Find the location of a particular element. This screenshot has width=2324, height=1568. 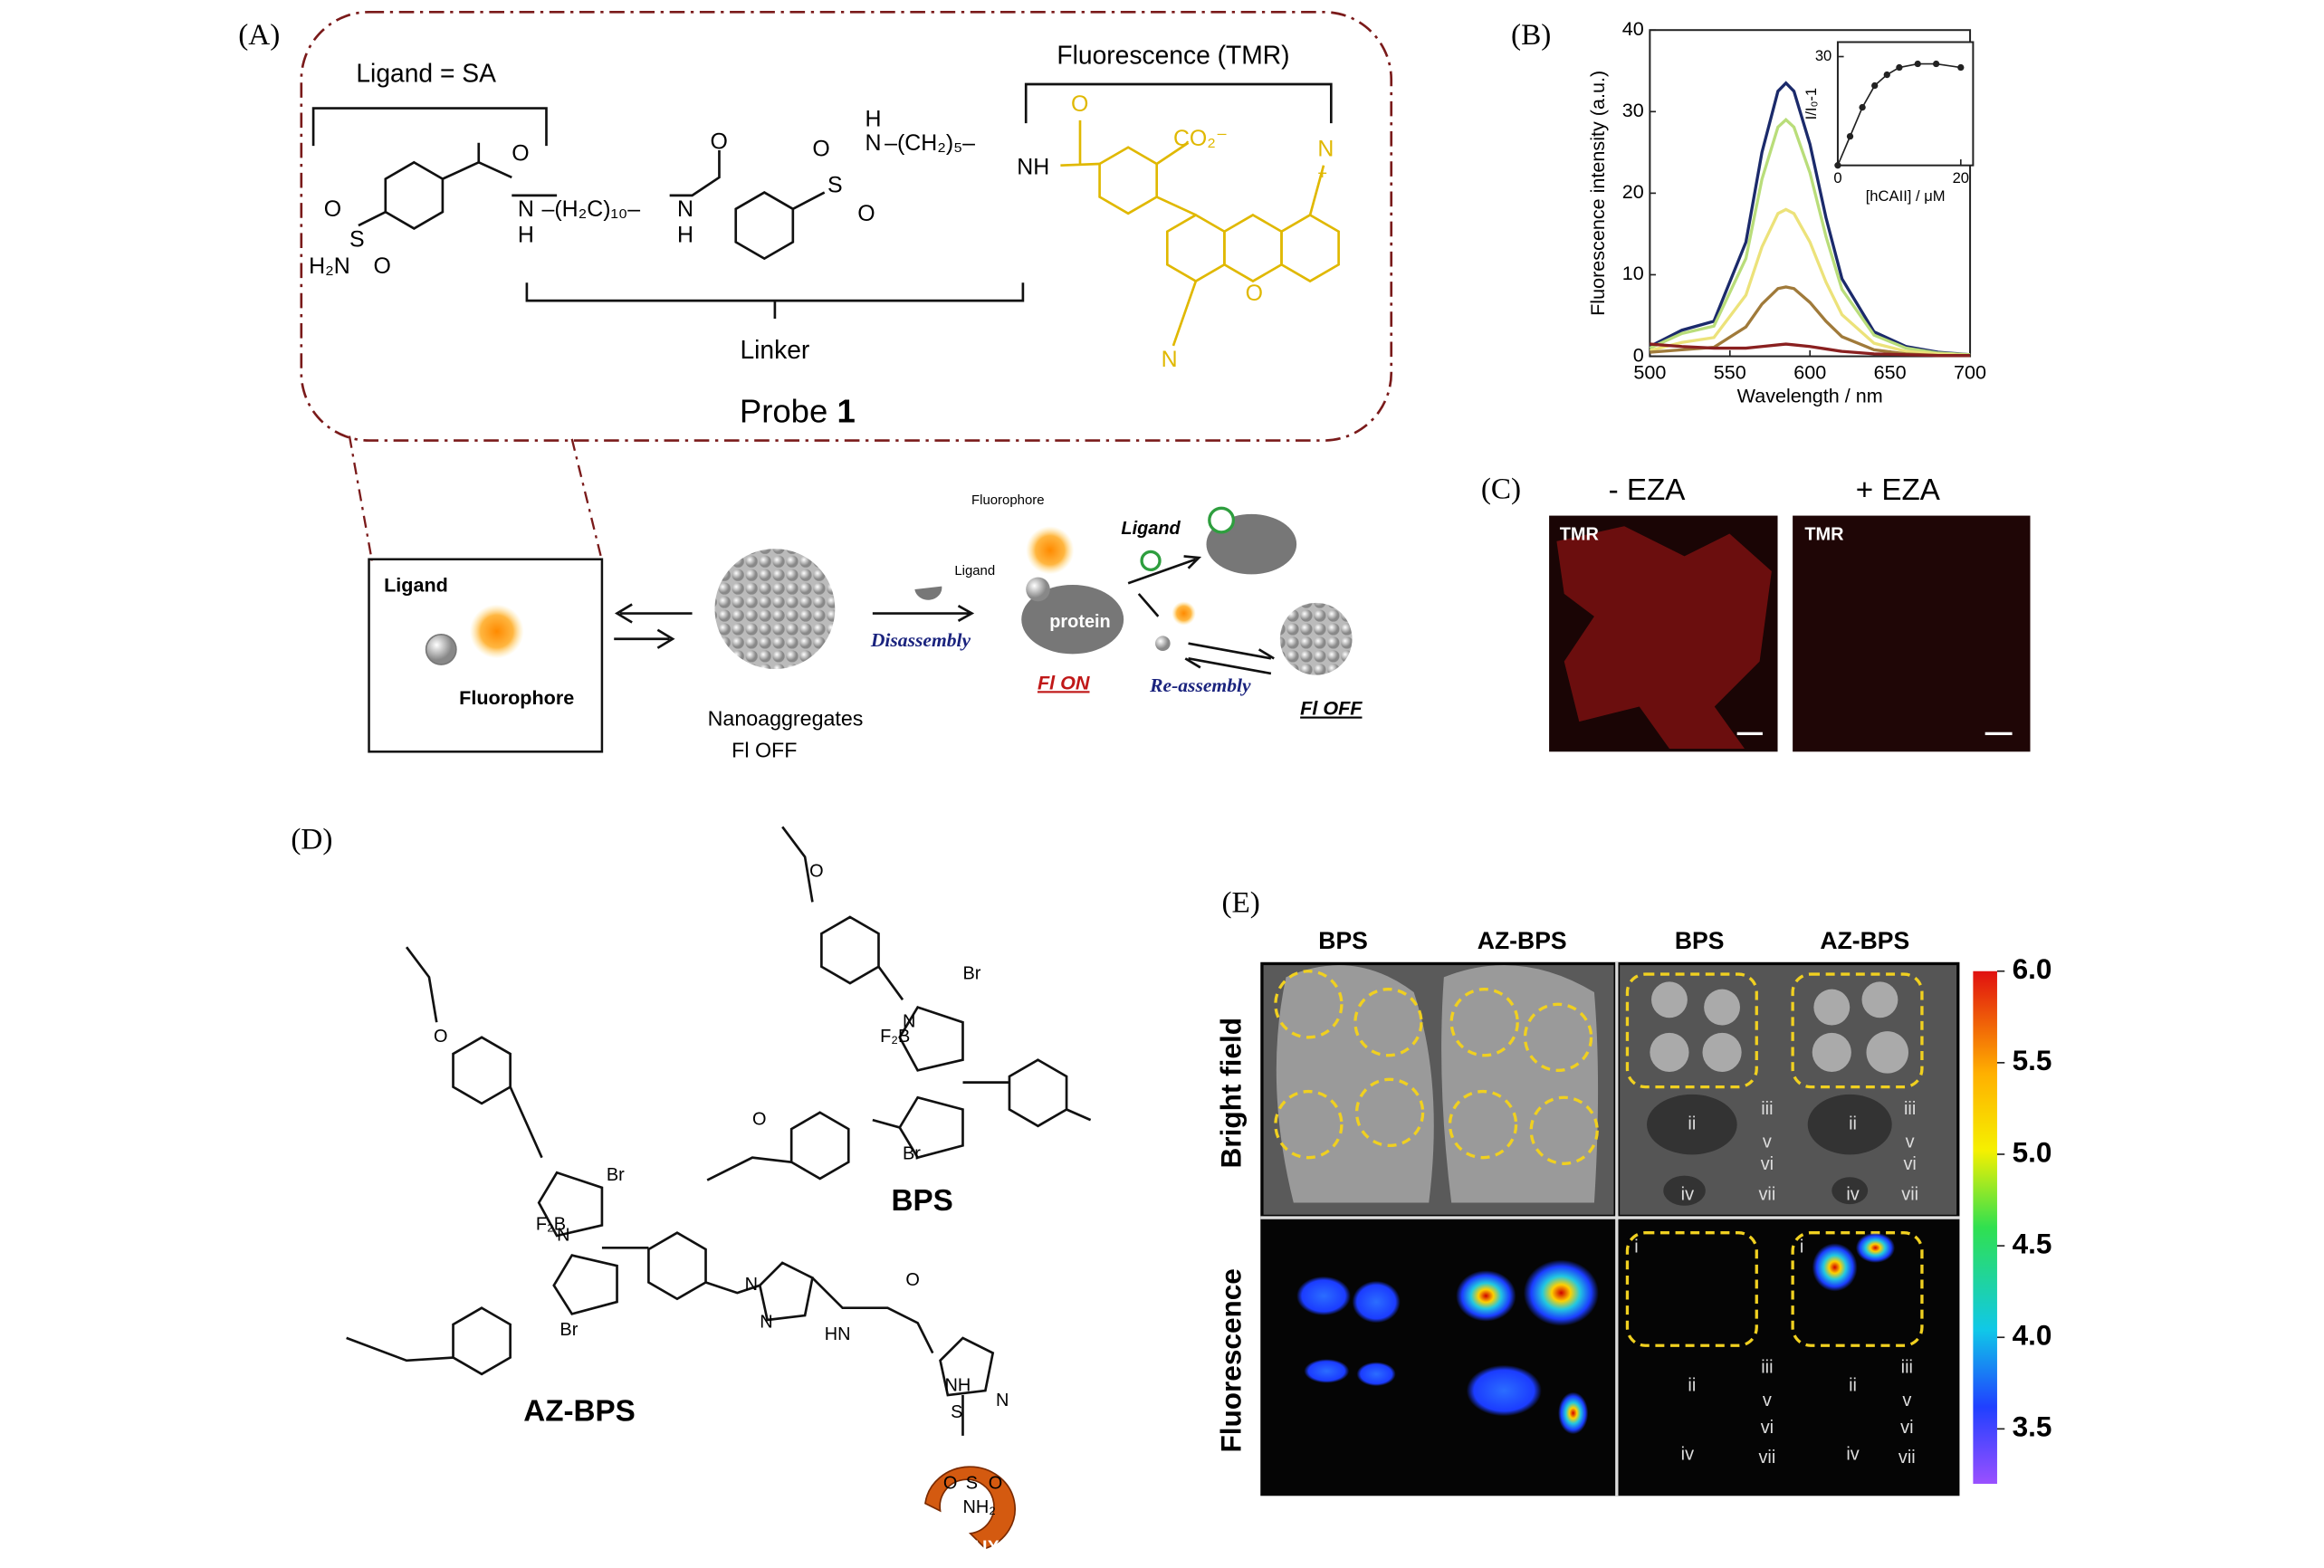

condition-title: - EZA is located at coordinates (1648, 490).